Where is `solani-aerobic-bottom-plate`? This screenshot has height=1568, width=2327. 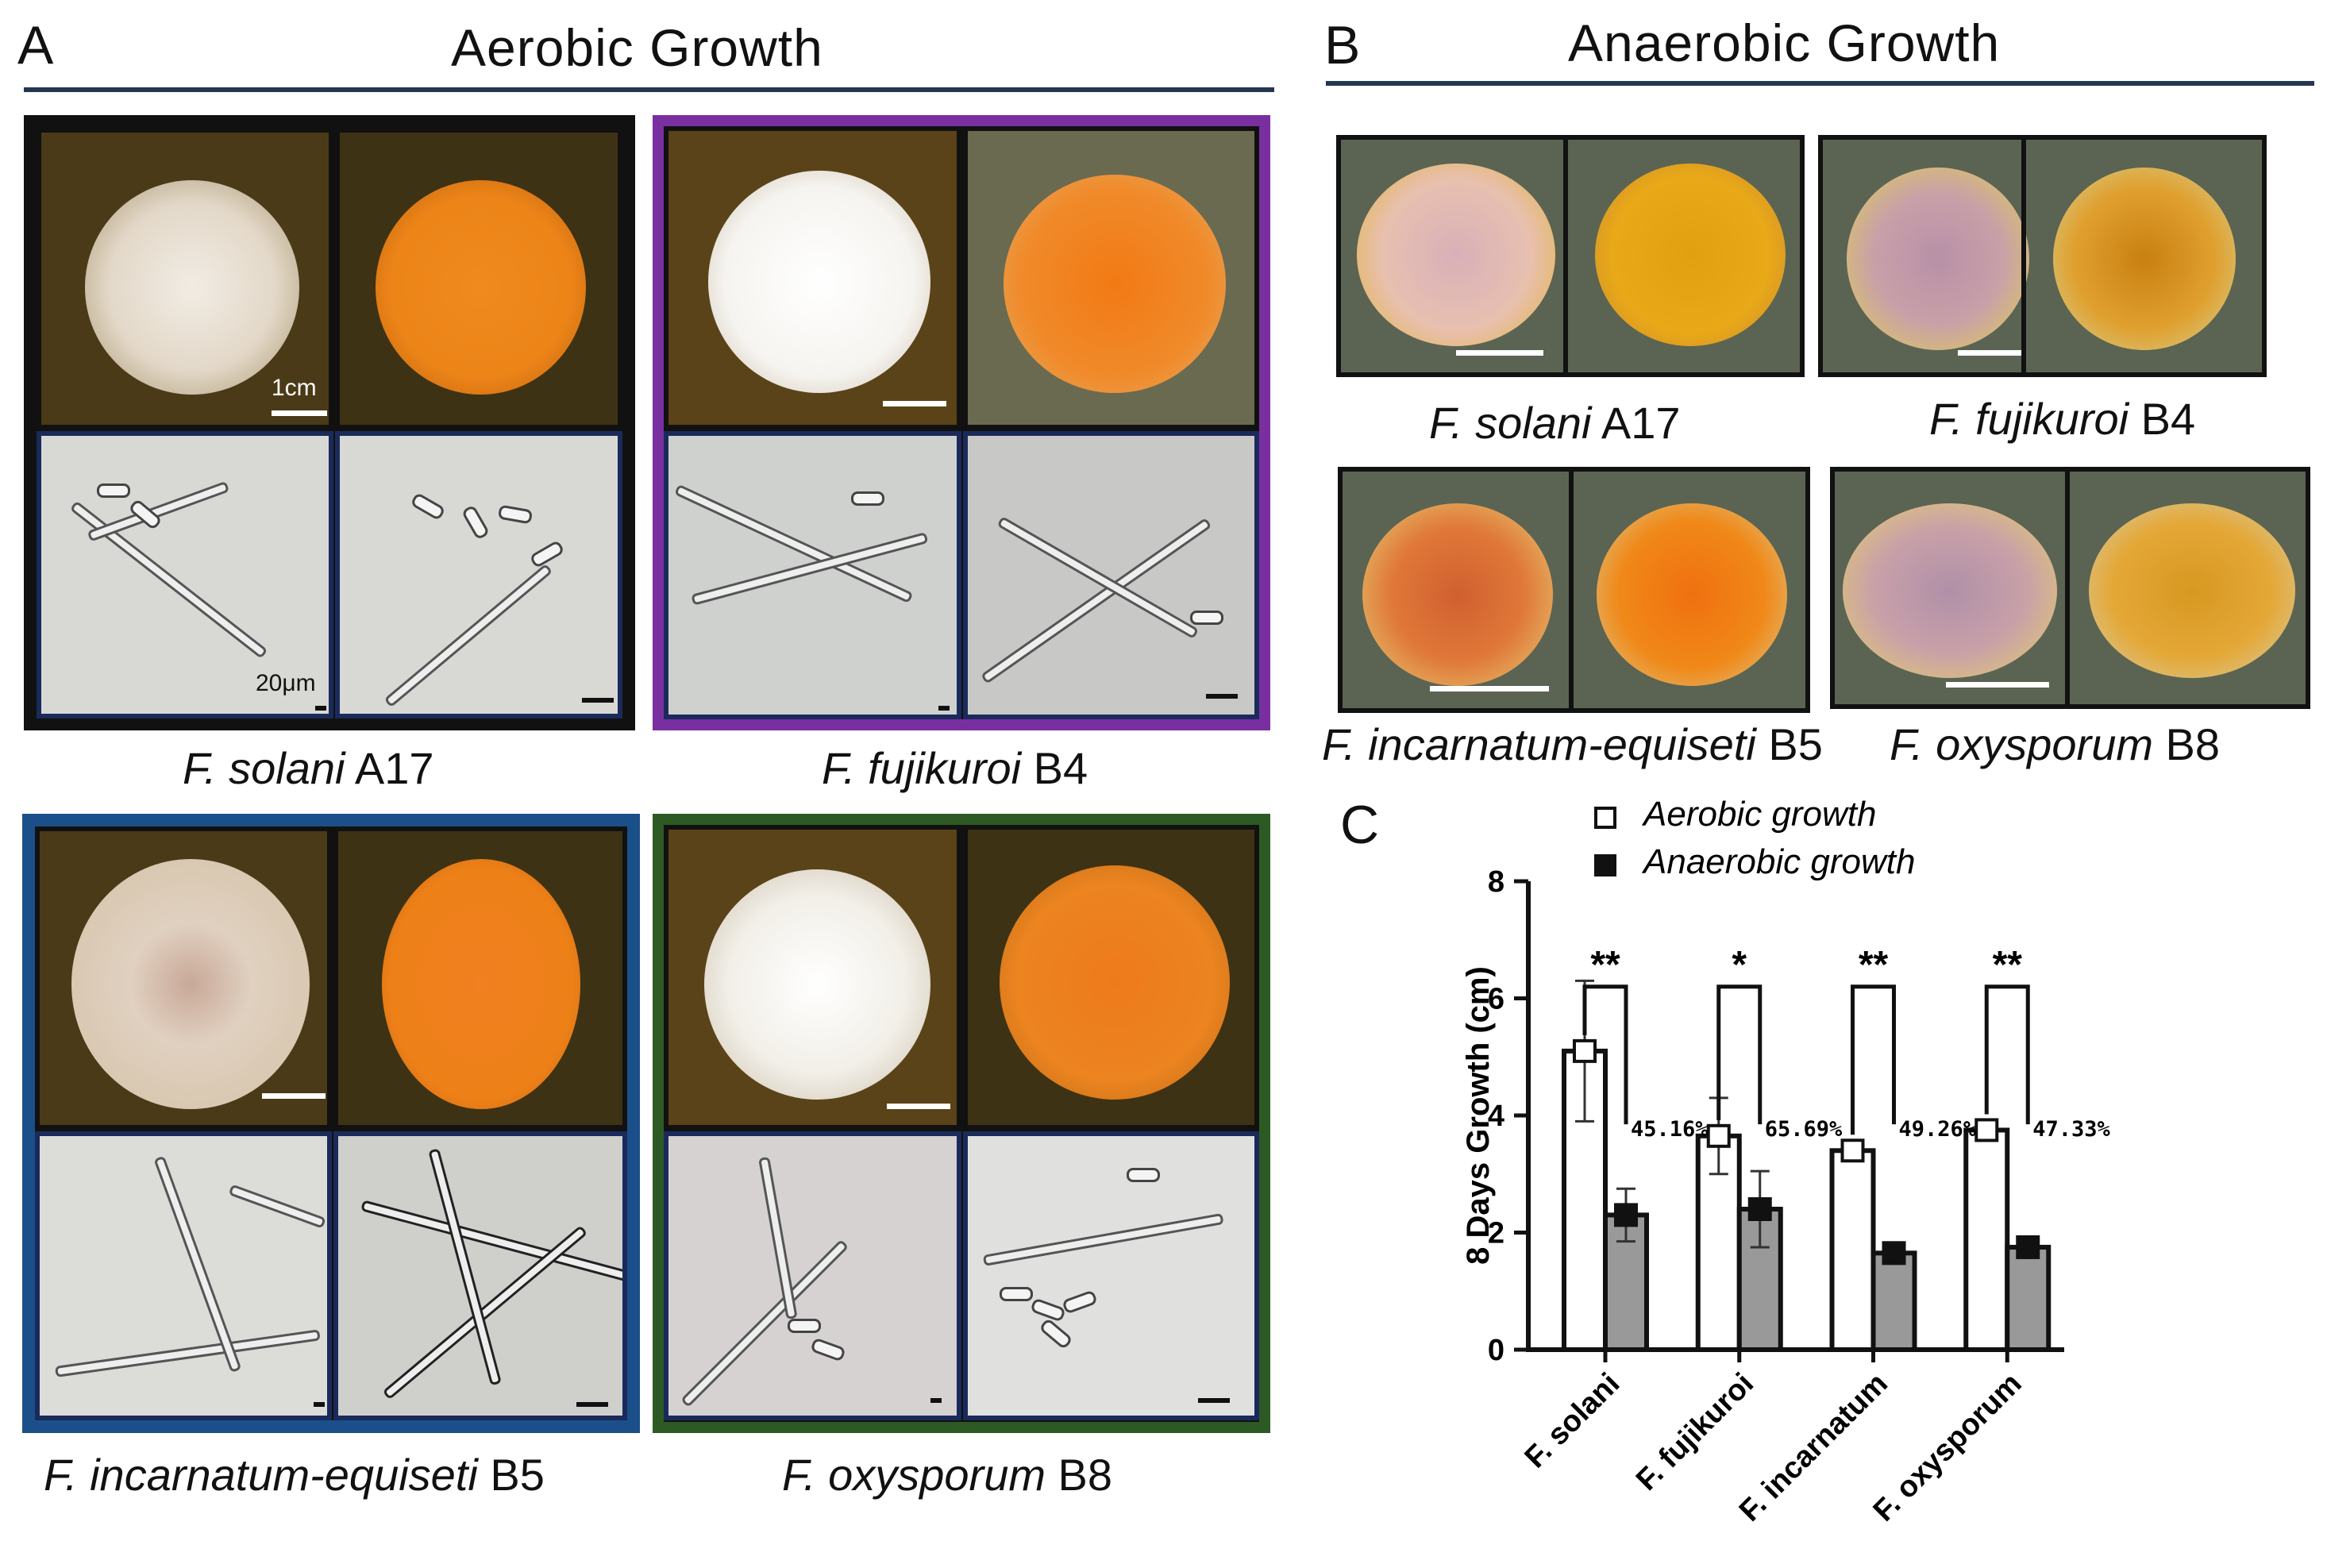 solani-aerobic-bottom-plate is located at coordinates (478, 279).